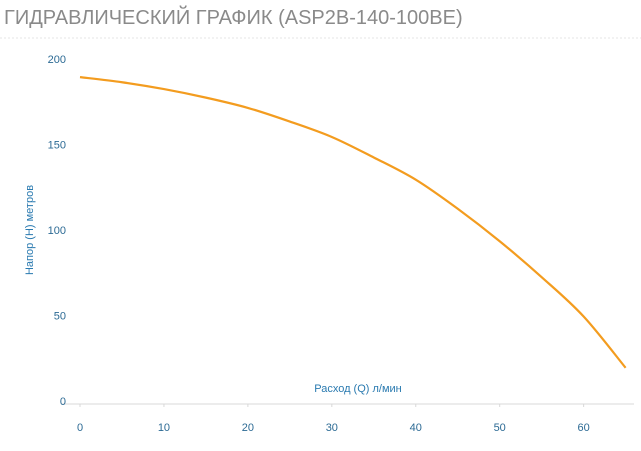 The height and width of the screenshot is (451, 641). What do you see at coordinates (248, 428) in the screenshot?
I see `x-tick-label: 20` at bounding box center [248, 428].